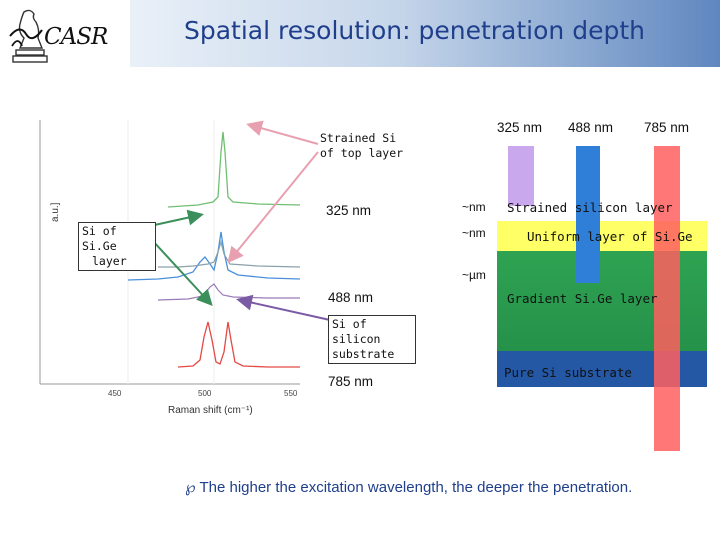 Image resolution: width=720 pixels, height=540 pixels. What do you see at coordinates (176, 218) in the screenshot?
I see `arrow-sige-to-green` at bounding box center [176, 218].